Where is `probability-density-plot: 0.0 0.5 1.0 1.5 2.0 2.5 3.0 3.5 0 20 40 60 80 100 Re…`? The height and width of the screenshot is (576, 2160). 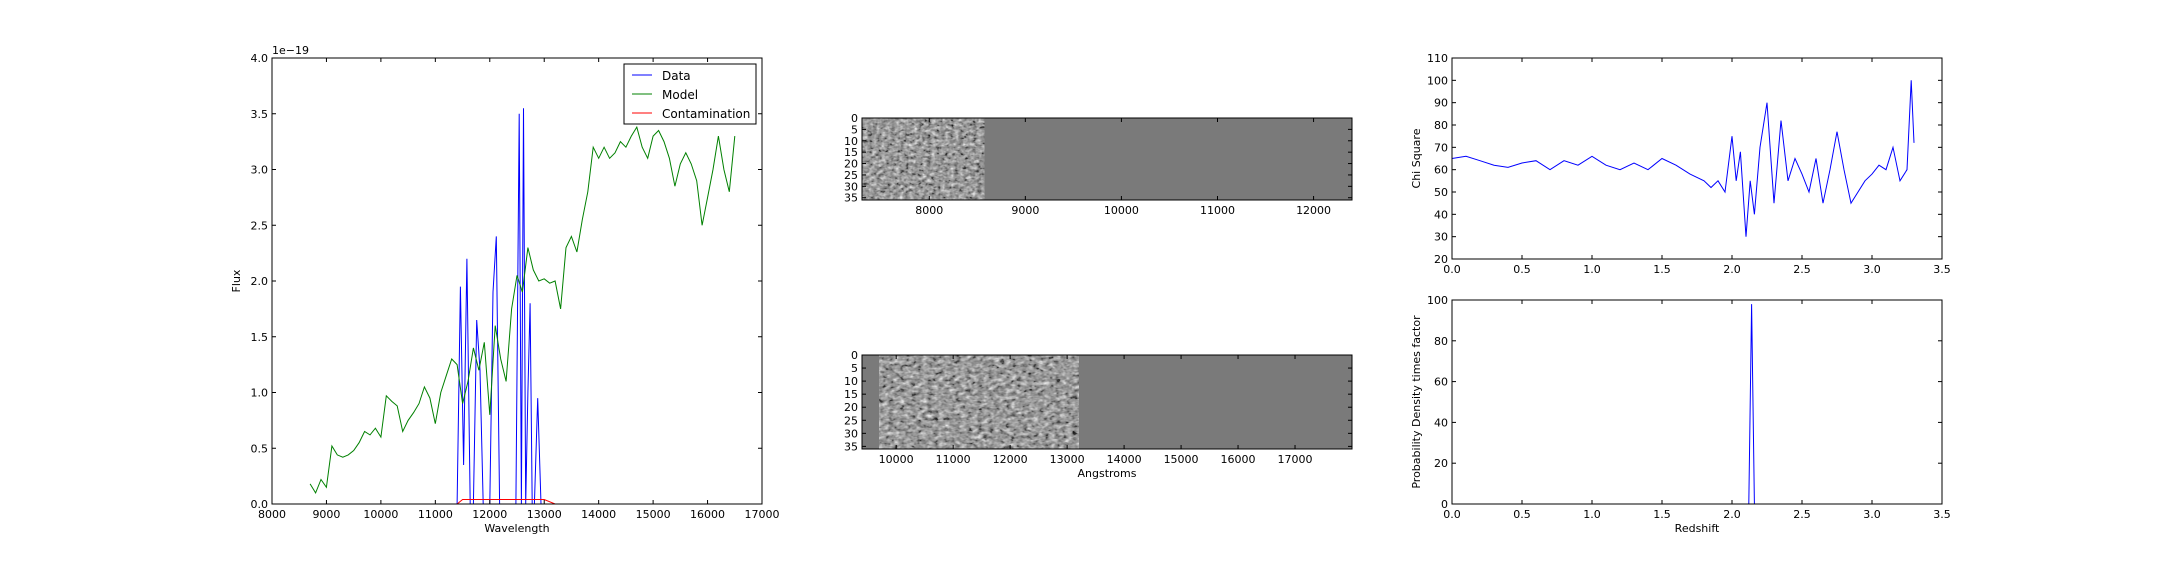
probability-density-plot: 0.0 0.5 1.0 1.5 2.0 2.5 3.0 3.5 0 20 40 60 80 100 Re… is located at coordinates (1680, 414).